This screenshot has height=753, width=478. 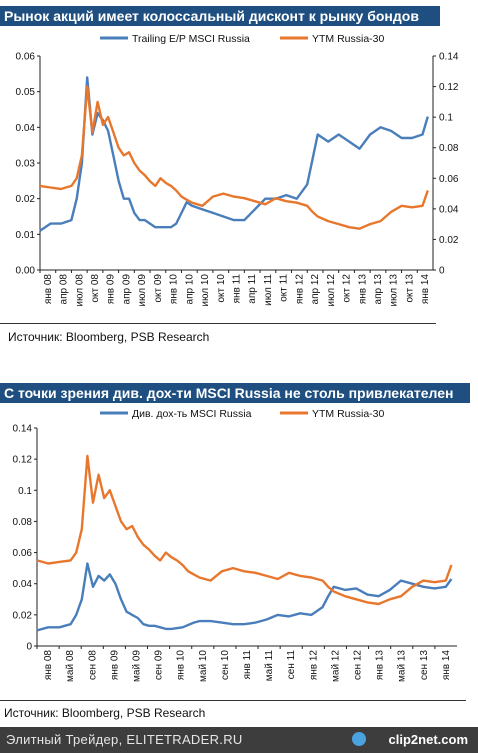 I want to click on x-tick-label: май 09, so click(x=136, y=666).